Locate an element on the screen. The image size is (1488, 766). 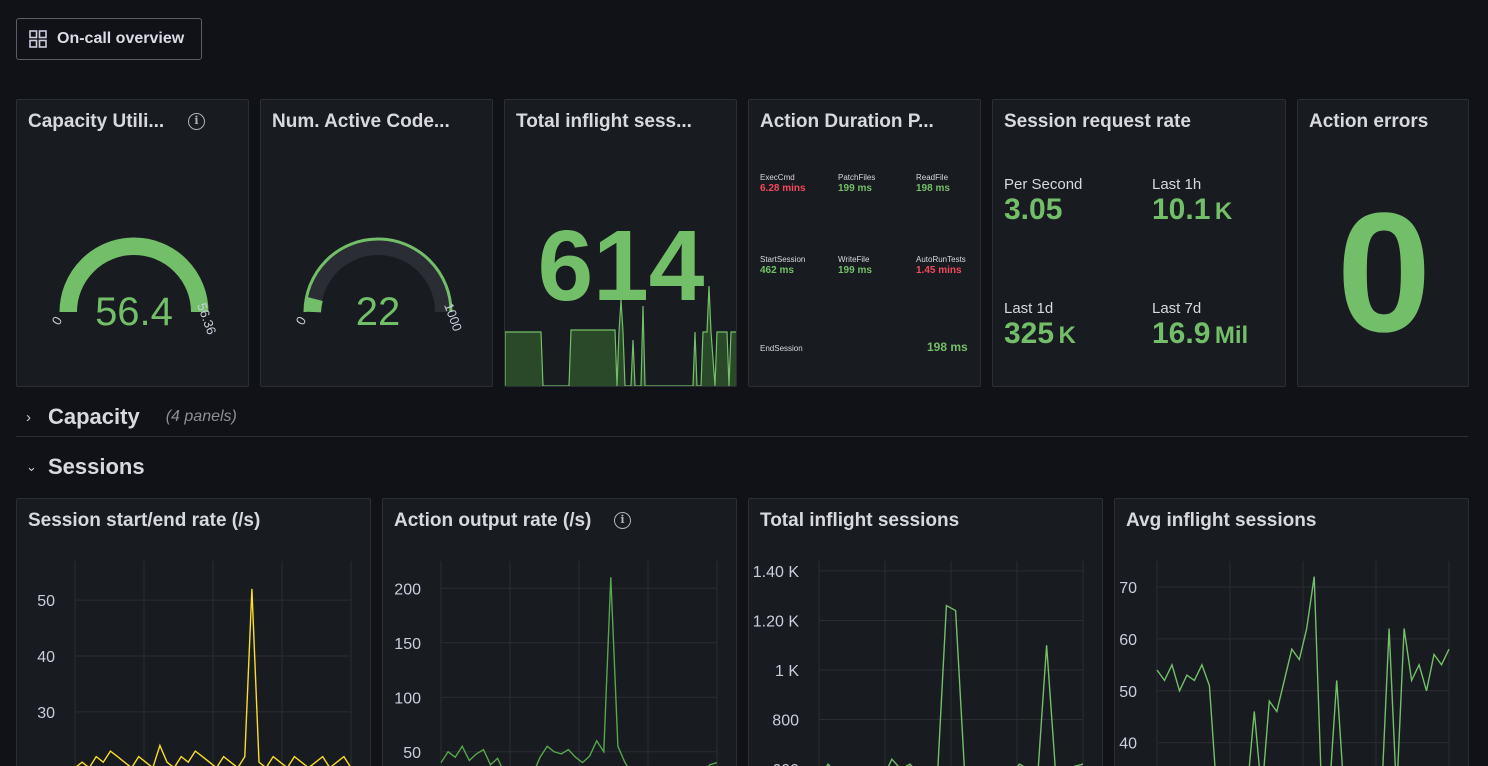
panel-title: Session request rate is located at coordinates (1097, 121).